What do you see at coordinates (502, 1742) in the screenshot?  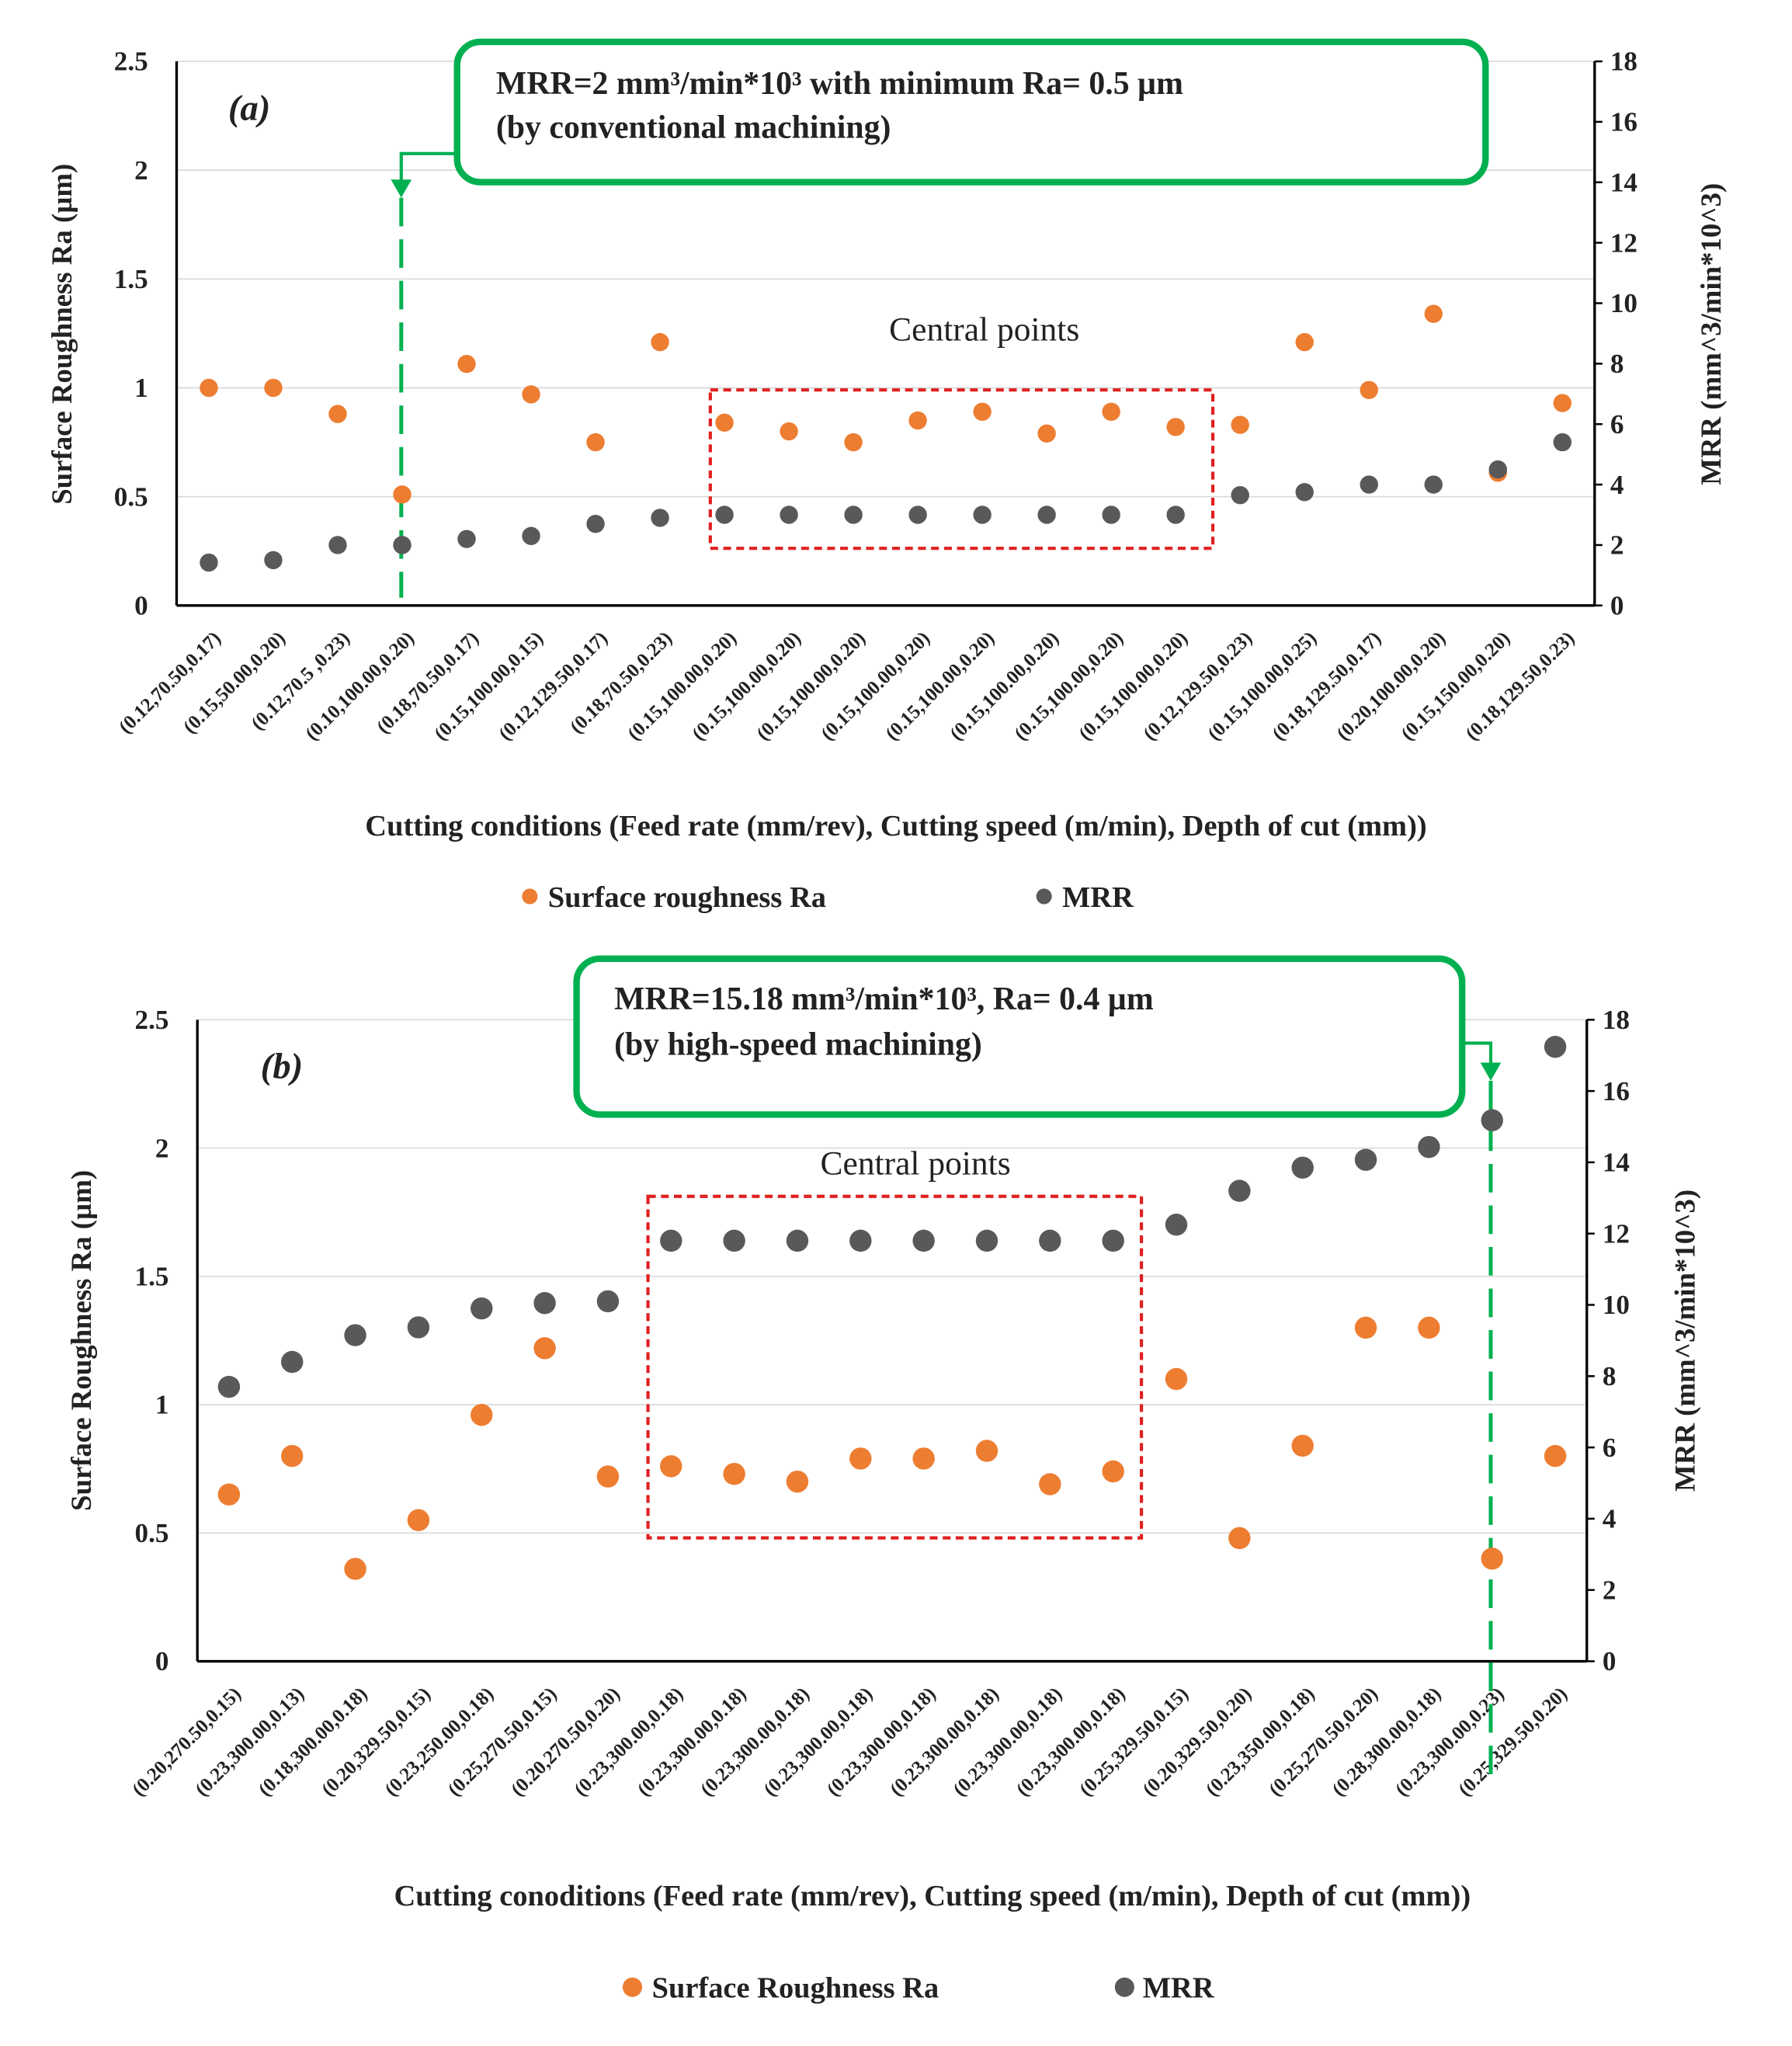 I see `x-tick-label: (0.25,270.50,0.15)` at bounding box center [502, 1742].